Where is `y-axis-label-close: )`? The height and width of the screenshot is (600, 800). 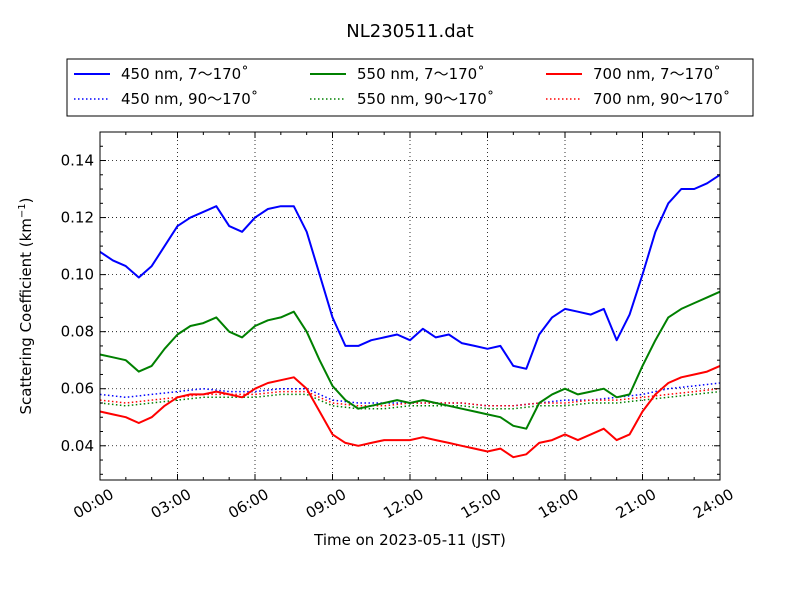 y-axis-label-close: ) is located at coordinates (26, 200).